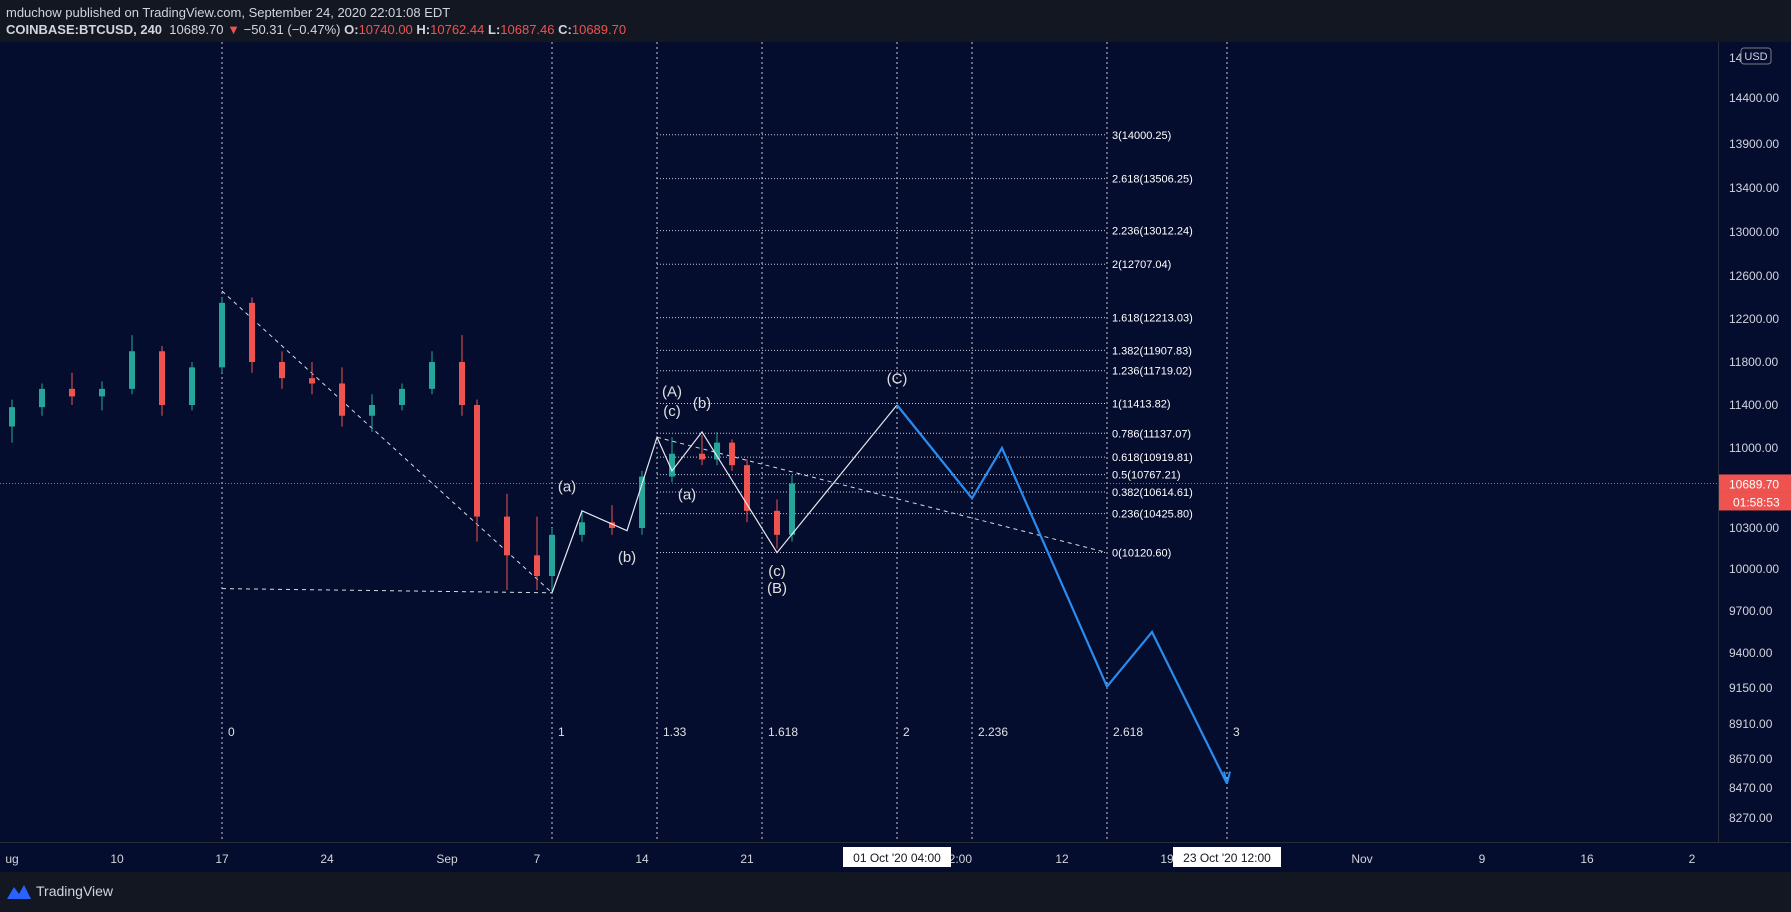  I want to click on fib-time-zone-label: 1.618, so click(783, 732).